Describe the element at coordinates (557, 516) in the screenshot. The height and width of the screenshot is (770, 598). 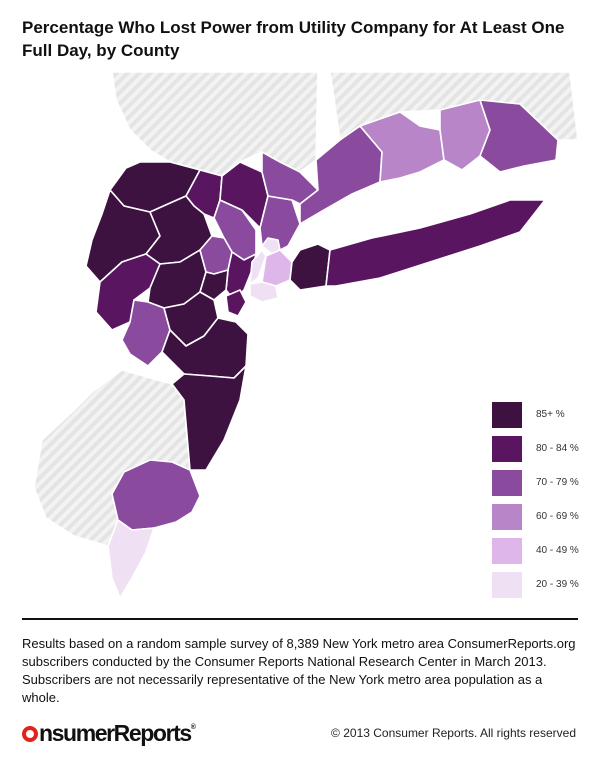
I see `legend-label: 60 - 69 %` at that location.